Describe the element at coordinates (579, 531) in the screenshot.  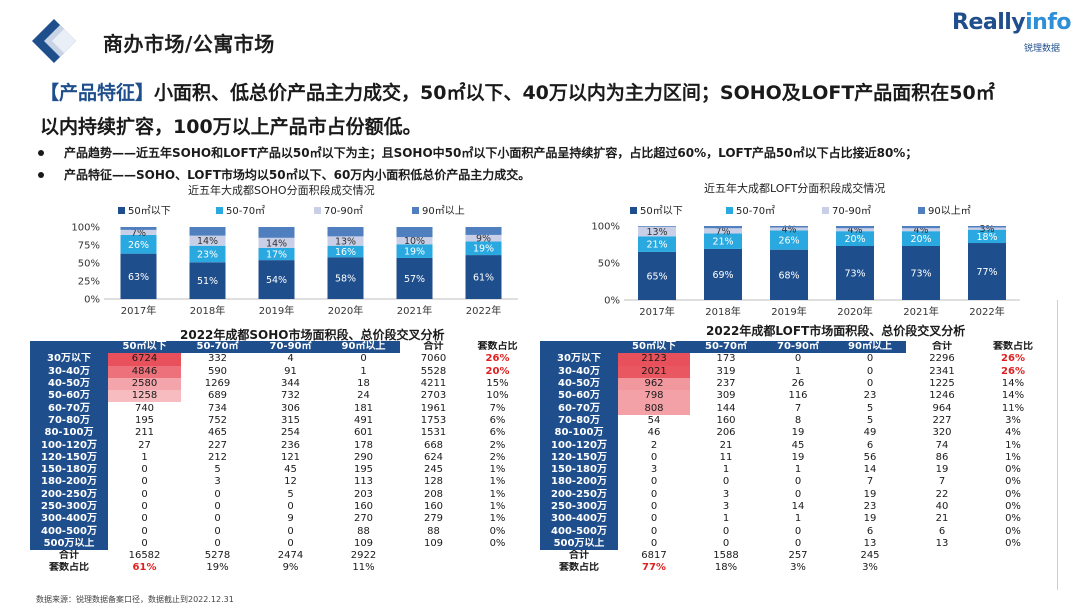
I see `row-label: 400-500万` at that location.